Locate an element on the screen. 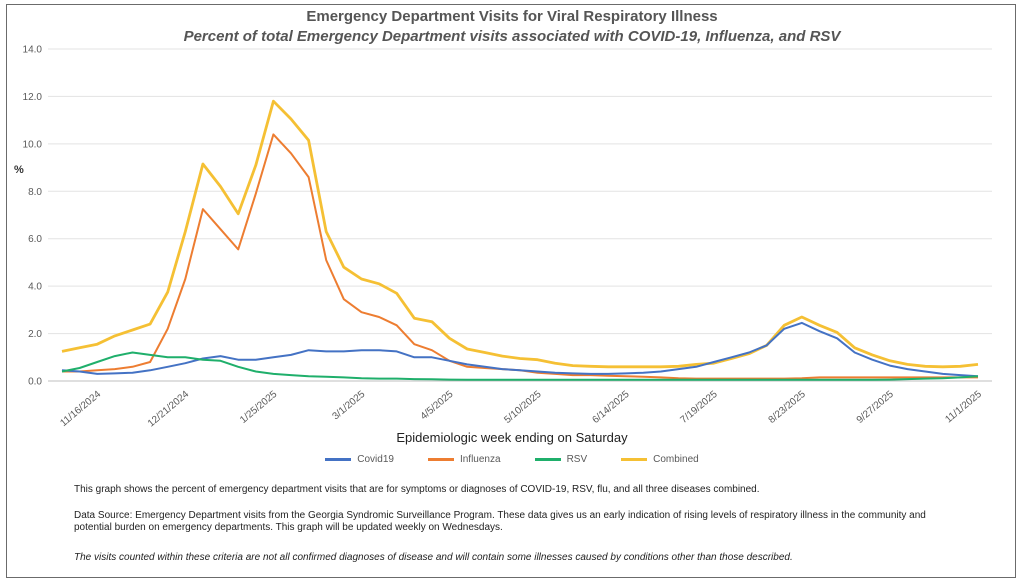 The width and height of the screenshot is (1024, 584). y-tick-label: 0.0 is located at coordinates (35, 382).